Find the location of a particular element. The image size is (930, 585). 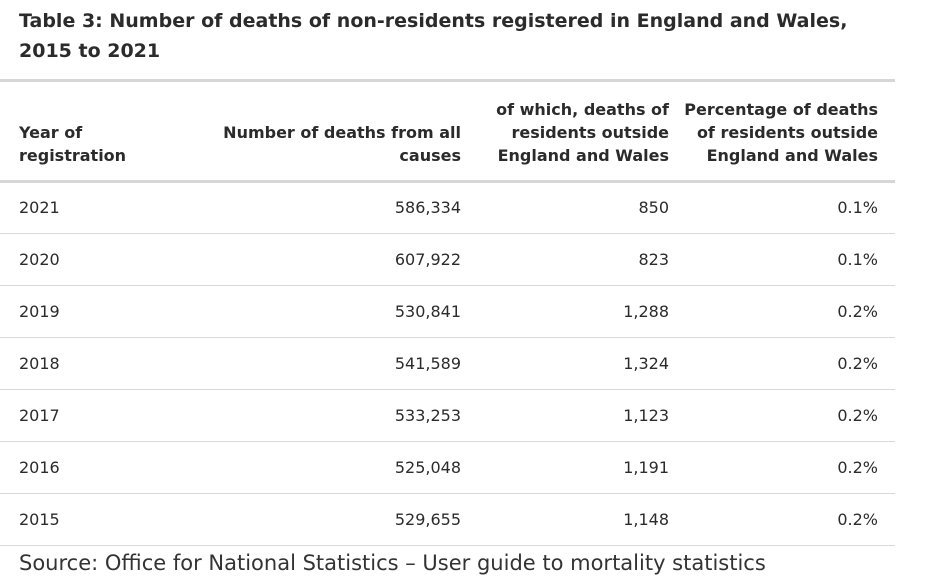

cell-non-resident-deaths: 1,288 is located at coordinates (574, 311).